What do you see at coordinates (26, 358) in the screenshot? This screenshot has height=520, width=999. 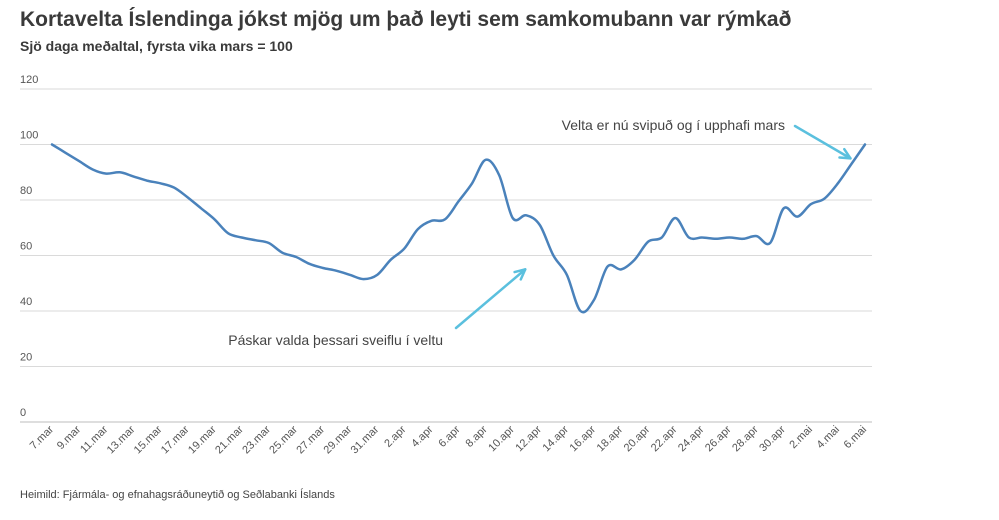 I see `y-tick-label: 20` at bounding box center [26, 358].